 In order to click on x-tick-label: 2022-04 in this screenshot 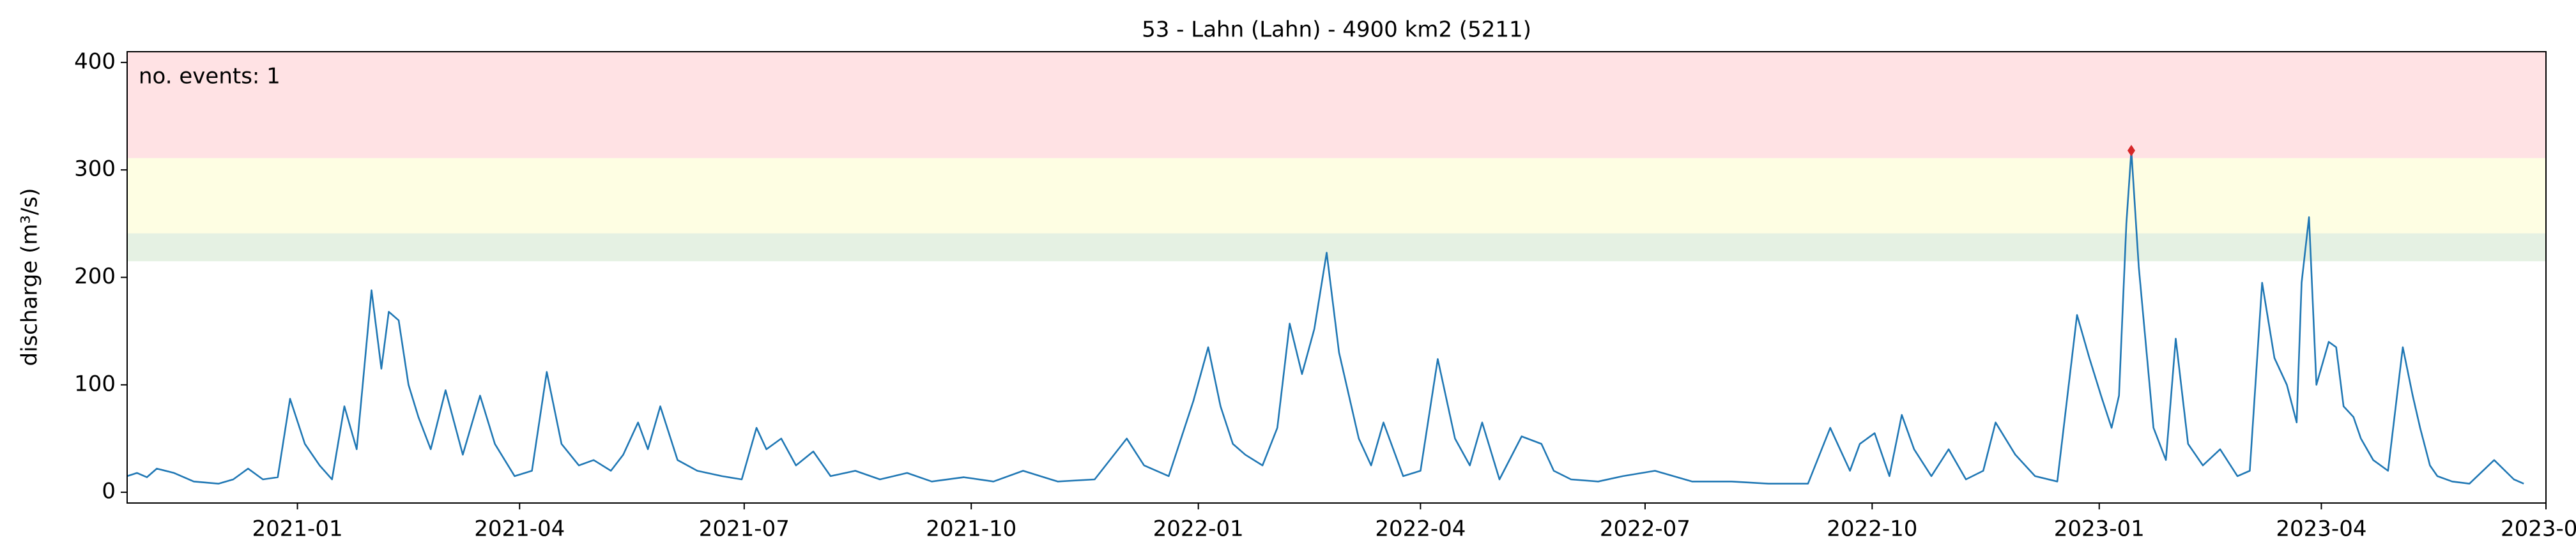, I will do `click(1420, 529)`.